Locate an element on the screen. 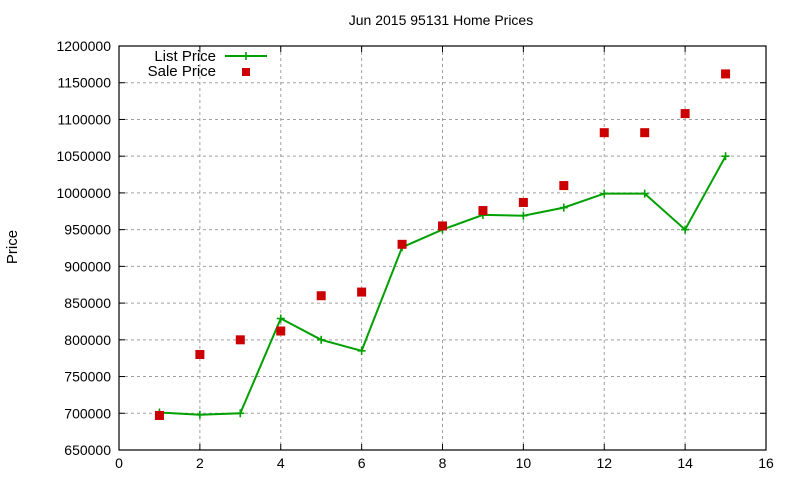 The image size is (800, 480). x-tick-label: 4 is located at coordinates (281, 463).